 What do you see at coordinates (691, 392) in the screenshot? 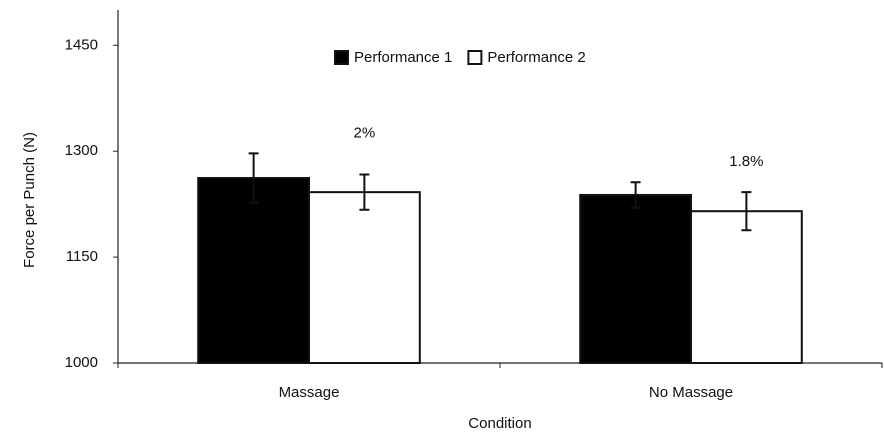
I see `x-tick-label: No Massage` at bounding box center [691, 392].